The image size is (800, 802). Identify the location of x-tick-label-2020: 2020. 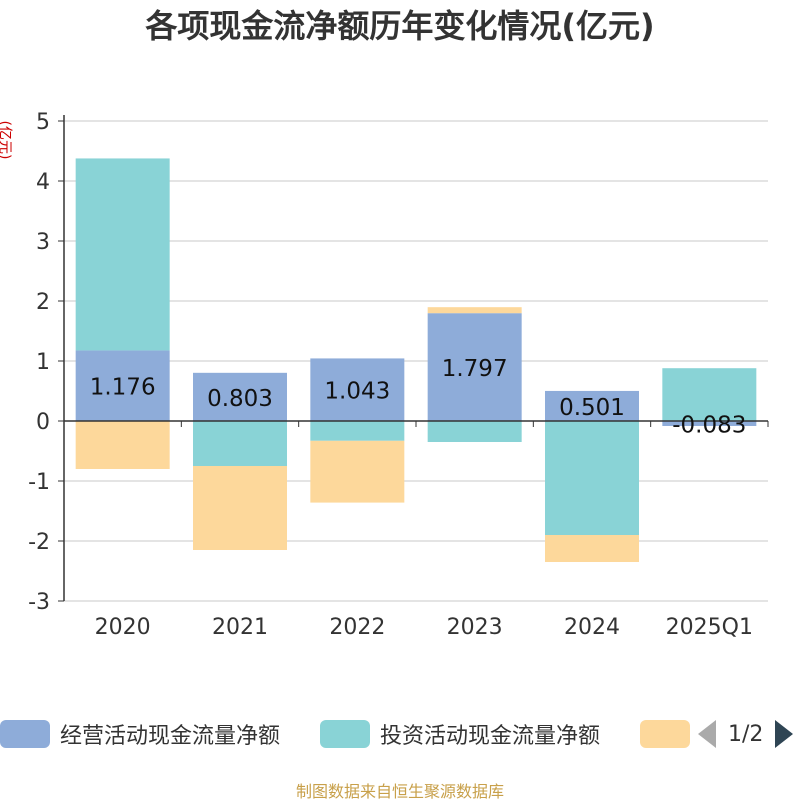
(123, 627).